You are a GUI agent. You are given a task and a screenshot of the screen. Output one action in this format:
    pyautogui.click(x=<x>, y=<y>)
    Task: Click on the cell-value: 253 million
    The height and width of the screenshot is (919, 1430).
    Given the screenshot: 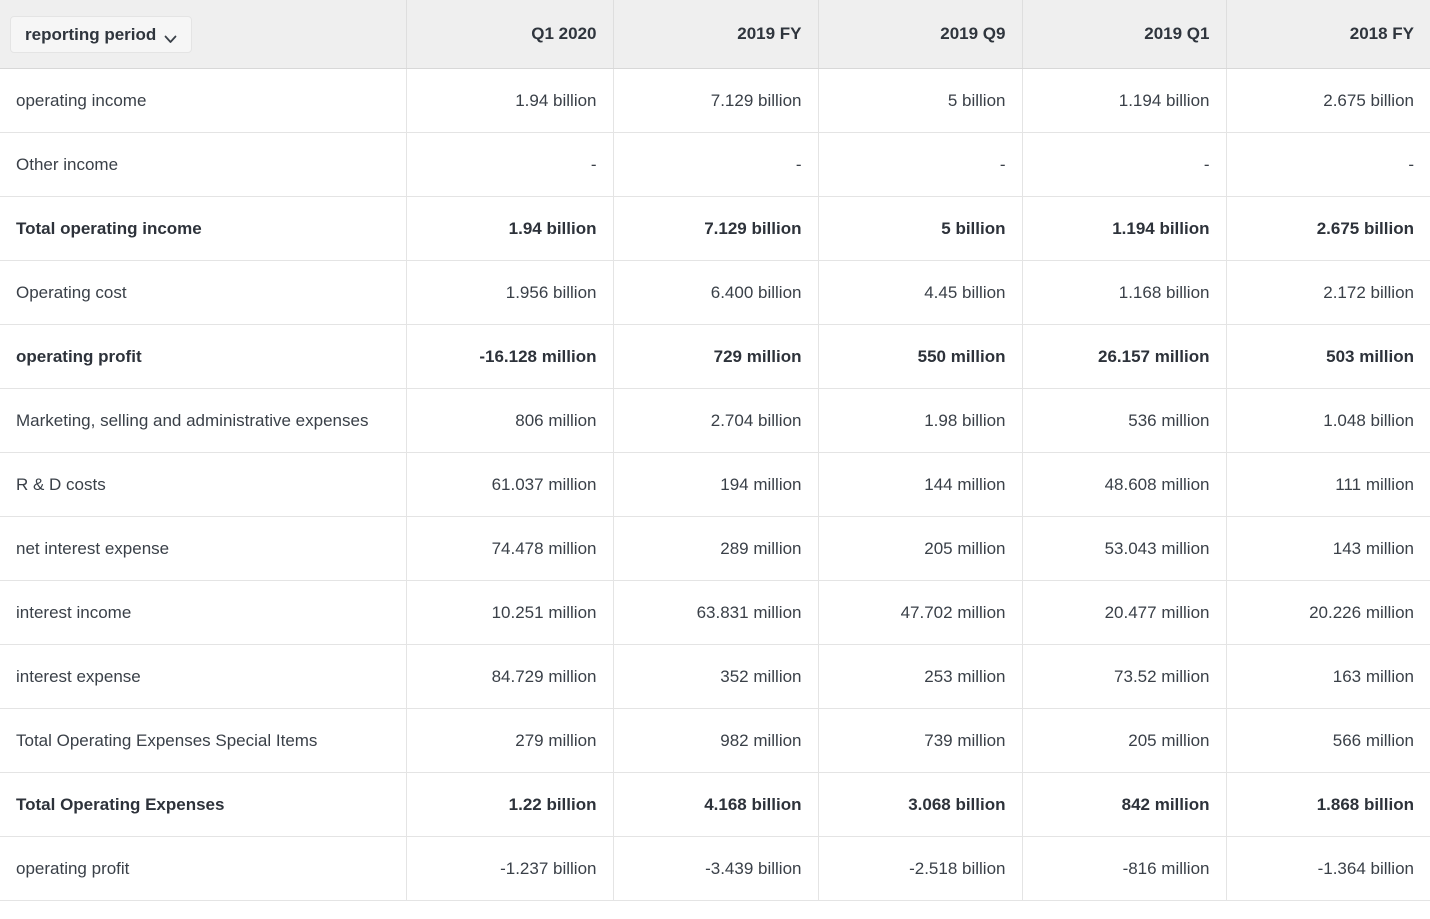 What is the action you would take?
    pyautogui.click(x=919, y=676)
    